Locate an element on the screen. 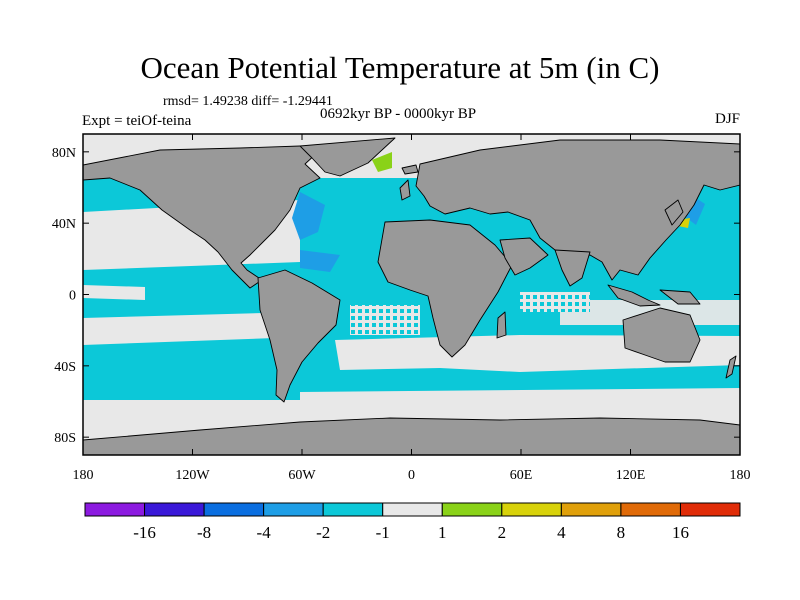 The height and width of the screenshot is (600, 800). x-tick-label: 120W is located at coordinates (192, 475).